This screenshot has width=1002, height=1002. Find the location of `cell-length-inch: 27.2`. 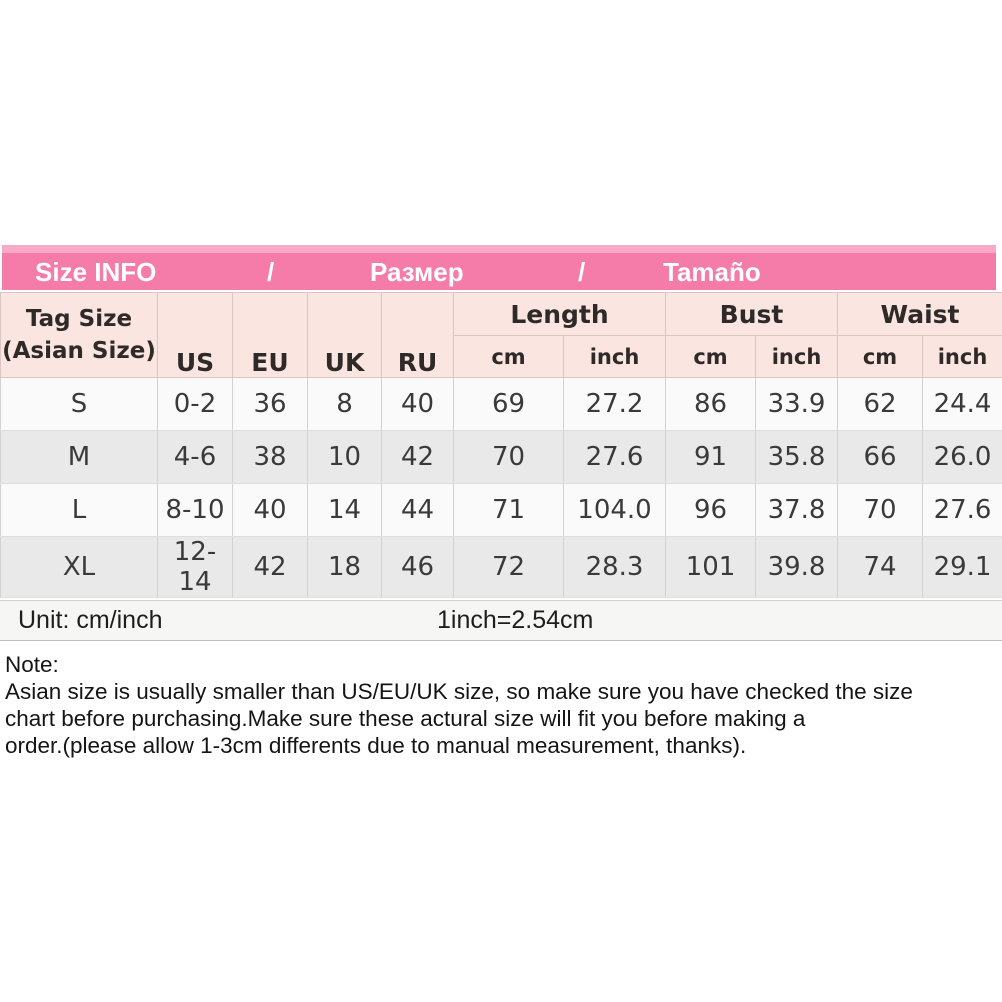

cell-length-inch: 27.2 is located at coordinates (614, 404).